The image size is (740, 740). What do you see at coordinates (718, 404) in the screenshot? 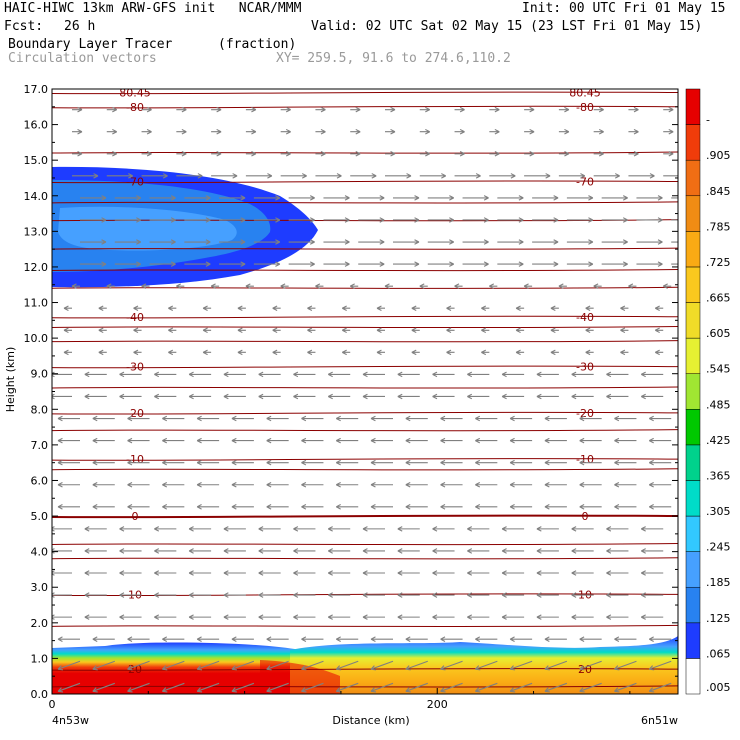
I see `colorbar-label: .485` at bounding box center [718, 404].